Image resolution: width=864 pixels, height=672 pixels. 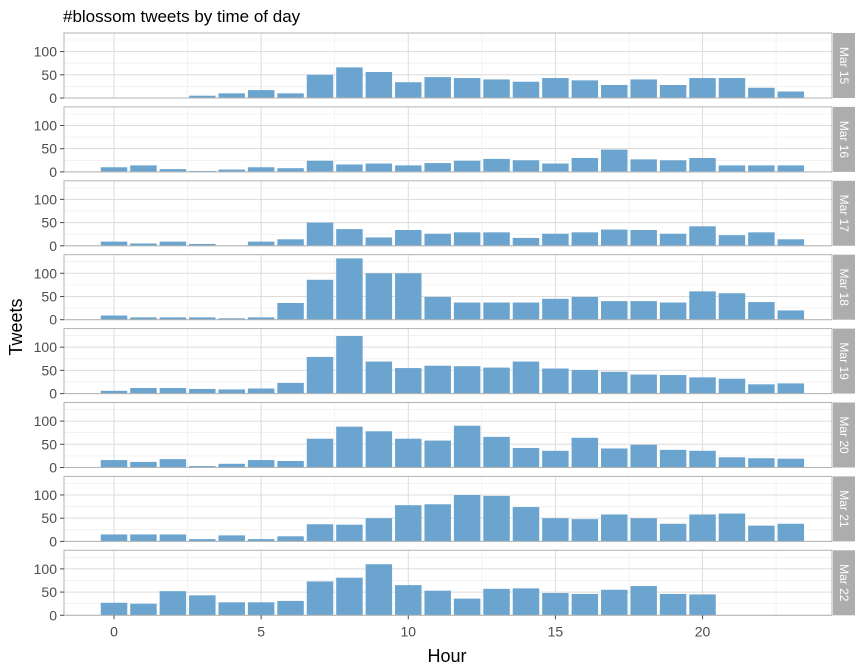 I want to click on facet-panel: 0 50 100 Mar 19, so click(x=444, y=365).